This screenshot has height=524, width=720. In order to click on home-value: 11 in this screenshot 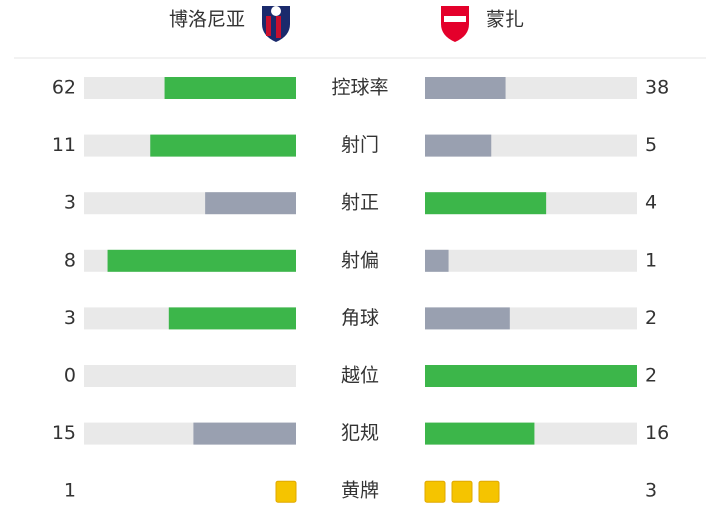, I will do `click(64, 145)`.